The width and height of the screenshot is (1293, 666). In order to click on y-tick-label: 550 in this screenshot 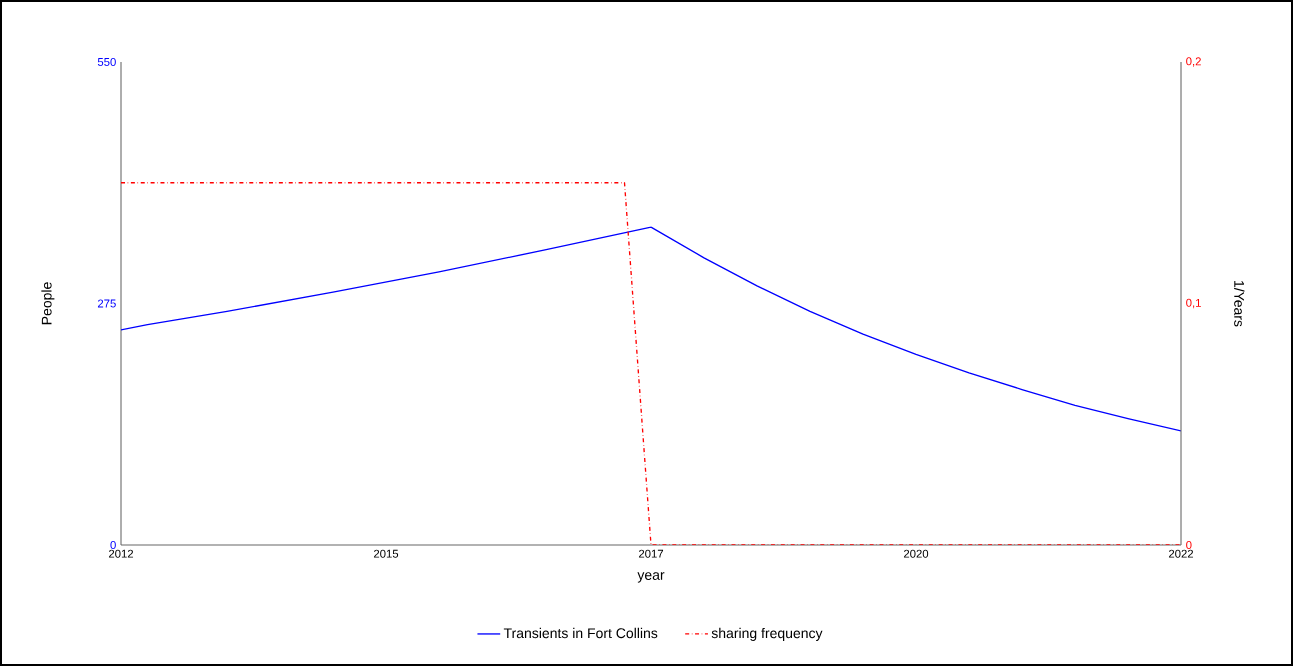, I will do `click(106, 61)`.